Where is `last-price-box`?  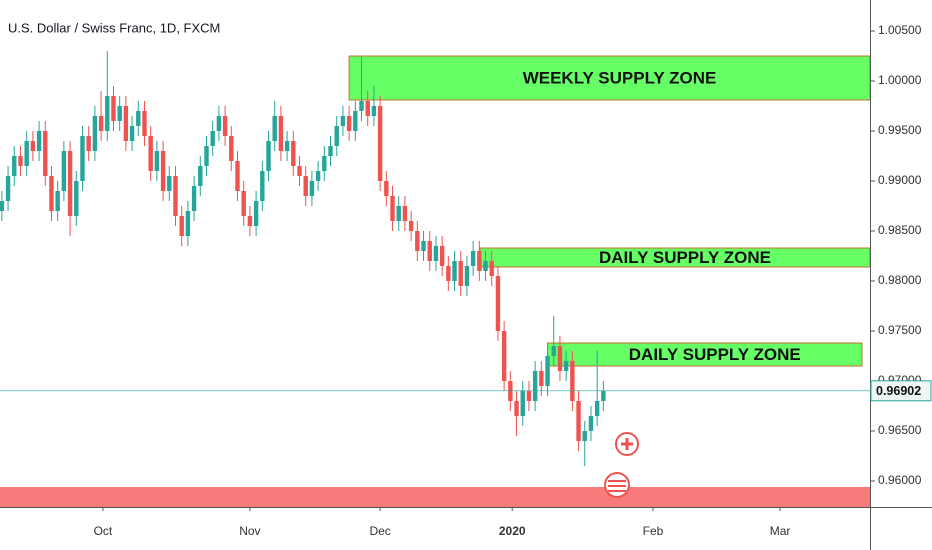
last-price-box is located at coordinates (901, 391).